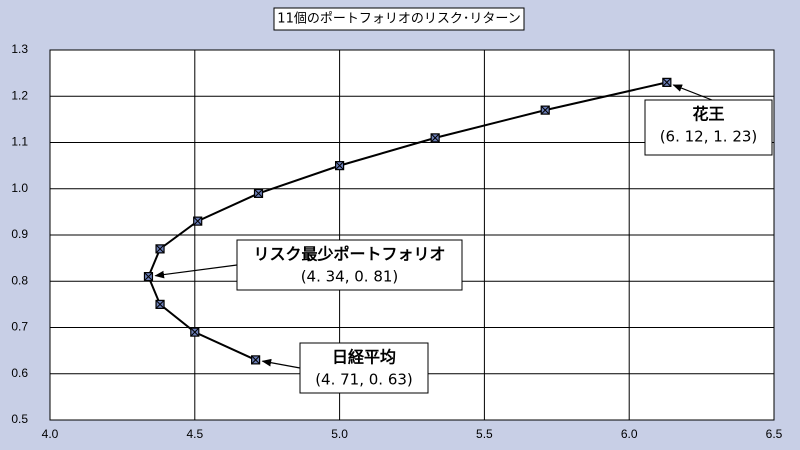 The height and width of the screenshot is (450, 800). What do you see at coordinates (349, 254) in the screenshot?
I see `annotation-label: リスク最少ポートフォリオ` at bounding box center [349, 254].